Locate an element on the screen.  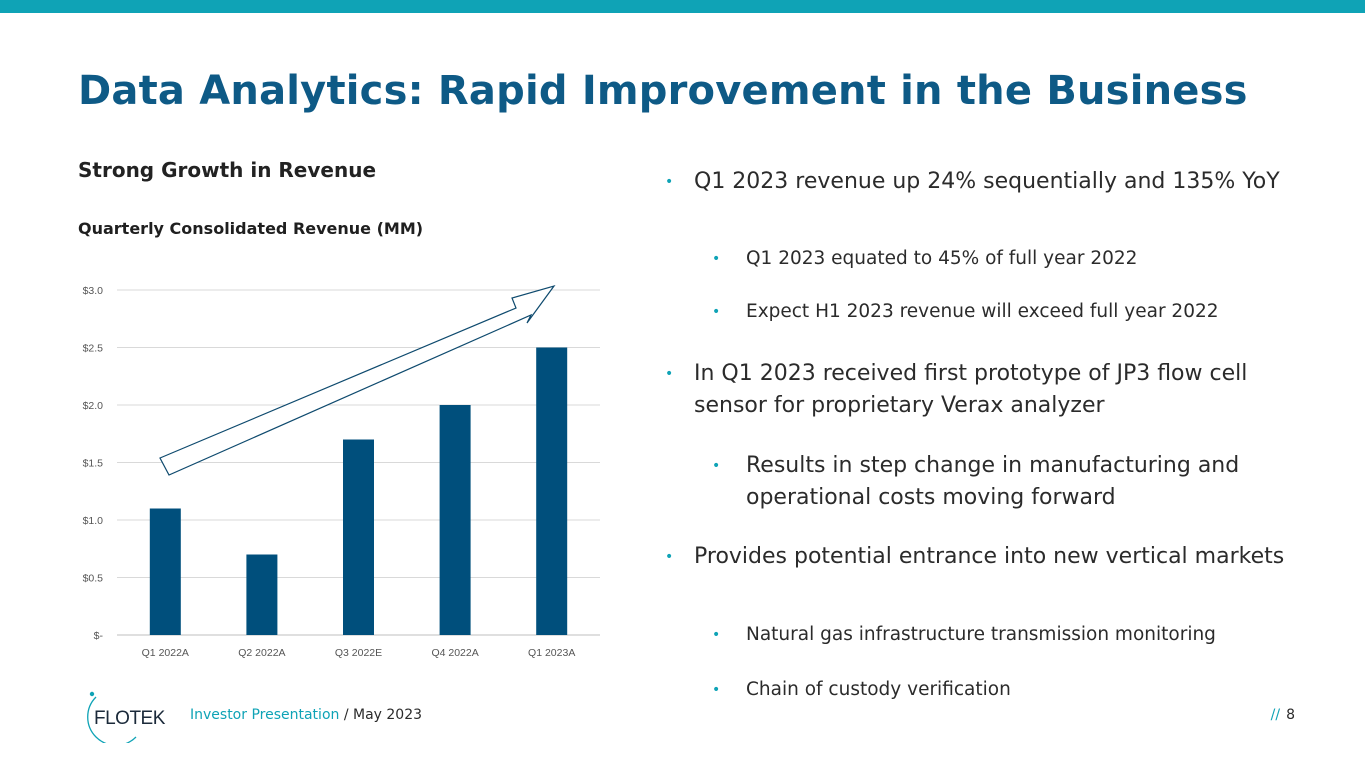
x-tick-label: Q4 2022A is located at coordinates (454, 653).